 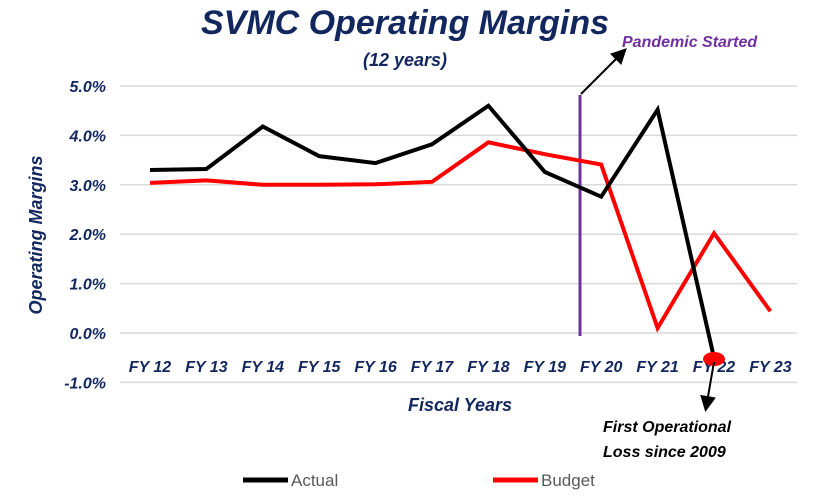 What do you see at coordinates (405, 60) in the screenshot?
I see `chart-subtitle: (12 years)` at bounding box center [405, 60].